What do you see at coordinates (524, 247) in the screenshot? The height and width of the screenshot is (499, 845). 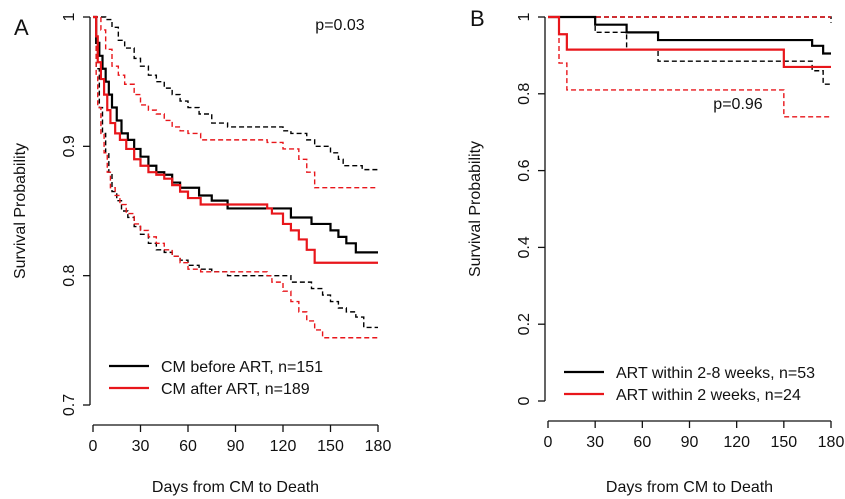 I see `y-tick-label: 0.4` at bounding box center [524, 247].